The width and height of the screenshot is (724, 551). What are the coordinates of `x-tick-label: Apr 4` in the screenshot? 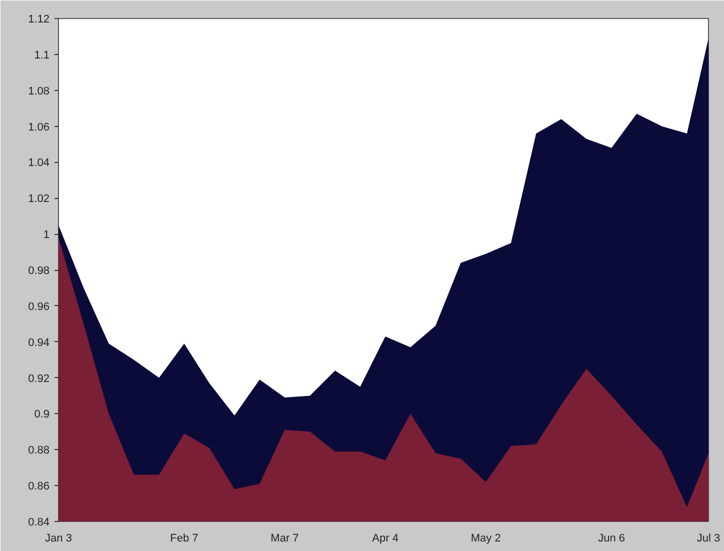 It's located at (385, 538).